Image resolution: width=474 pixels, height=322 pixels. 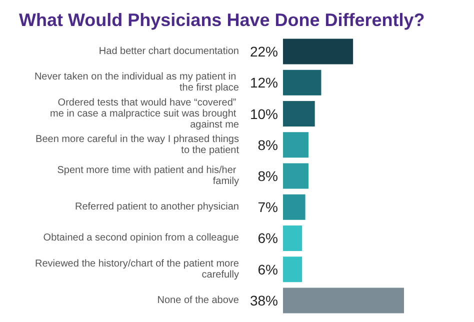 What do you see at coordinates (264, 300) in the screenshot?
I see `data-label: 38%` at bounding box center [264, 300].